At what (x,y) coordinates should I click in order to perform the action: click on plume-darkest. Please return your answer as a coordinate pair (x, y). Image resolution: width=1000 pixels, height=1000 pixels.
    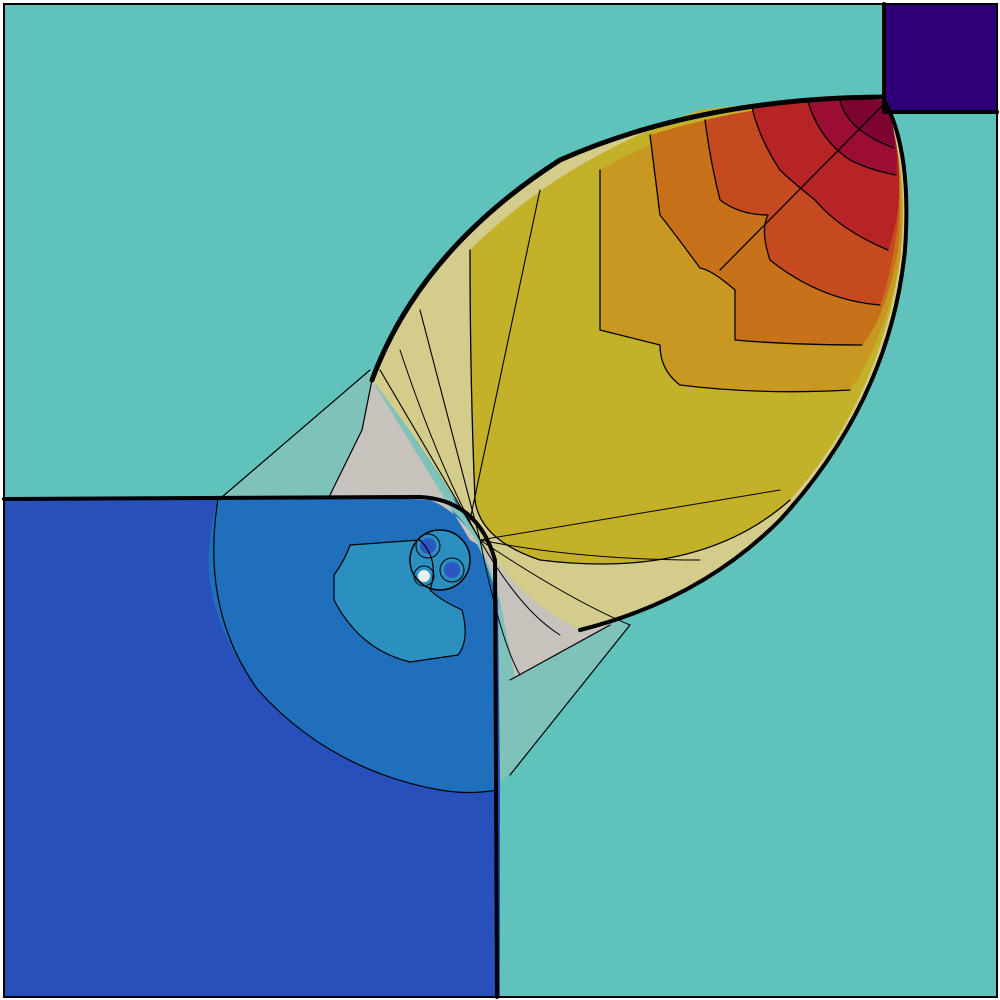
    Looking at the image, I should click on (867, 123).